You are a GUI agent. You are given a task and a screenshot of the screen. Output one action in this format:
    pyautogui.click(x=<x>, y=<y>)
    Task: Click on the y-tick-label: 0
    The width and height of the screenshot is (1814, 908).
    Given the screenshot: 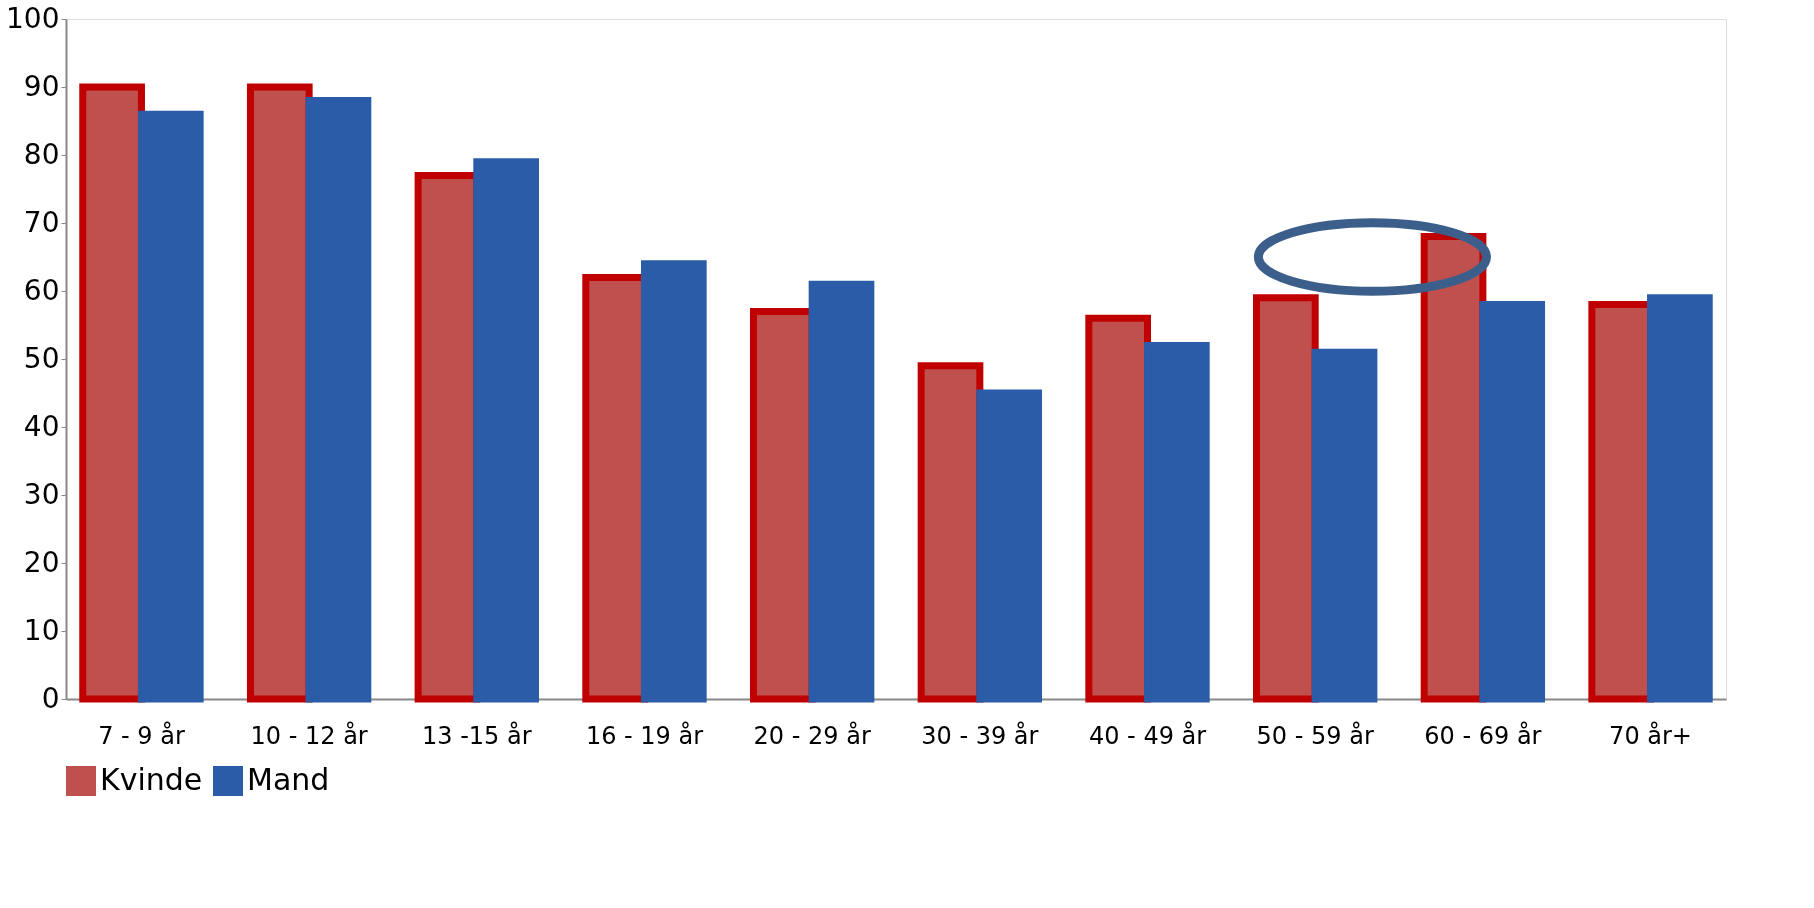 What is the action you would take?
    pyautogui.click(x=50, y=698)
    